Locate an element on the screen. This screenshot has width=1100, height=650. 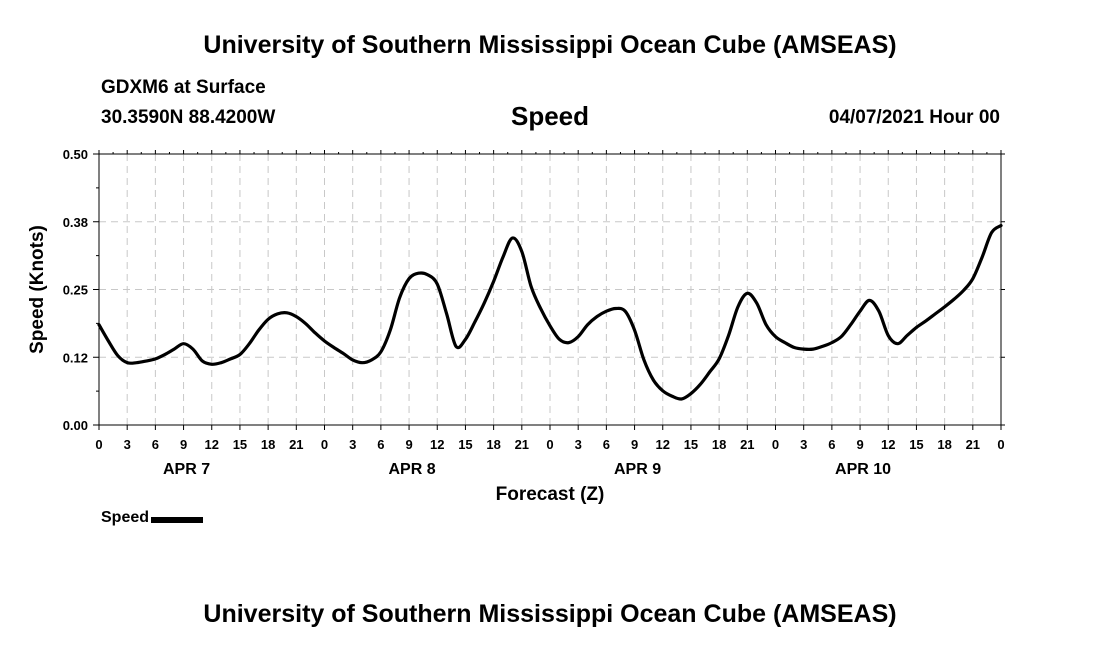
y-tick-label: 0.00 is located at coordinates (75, 425).